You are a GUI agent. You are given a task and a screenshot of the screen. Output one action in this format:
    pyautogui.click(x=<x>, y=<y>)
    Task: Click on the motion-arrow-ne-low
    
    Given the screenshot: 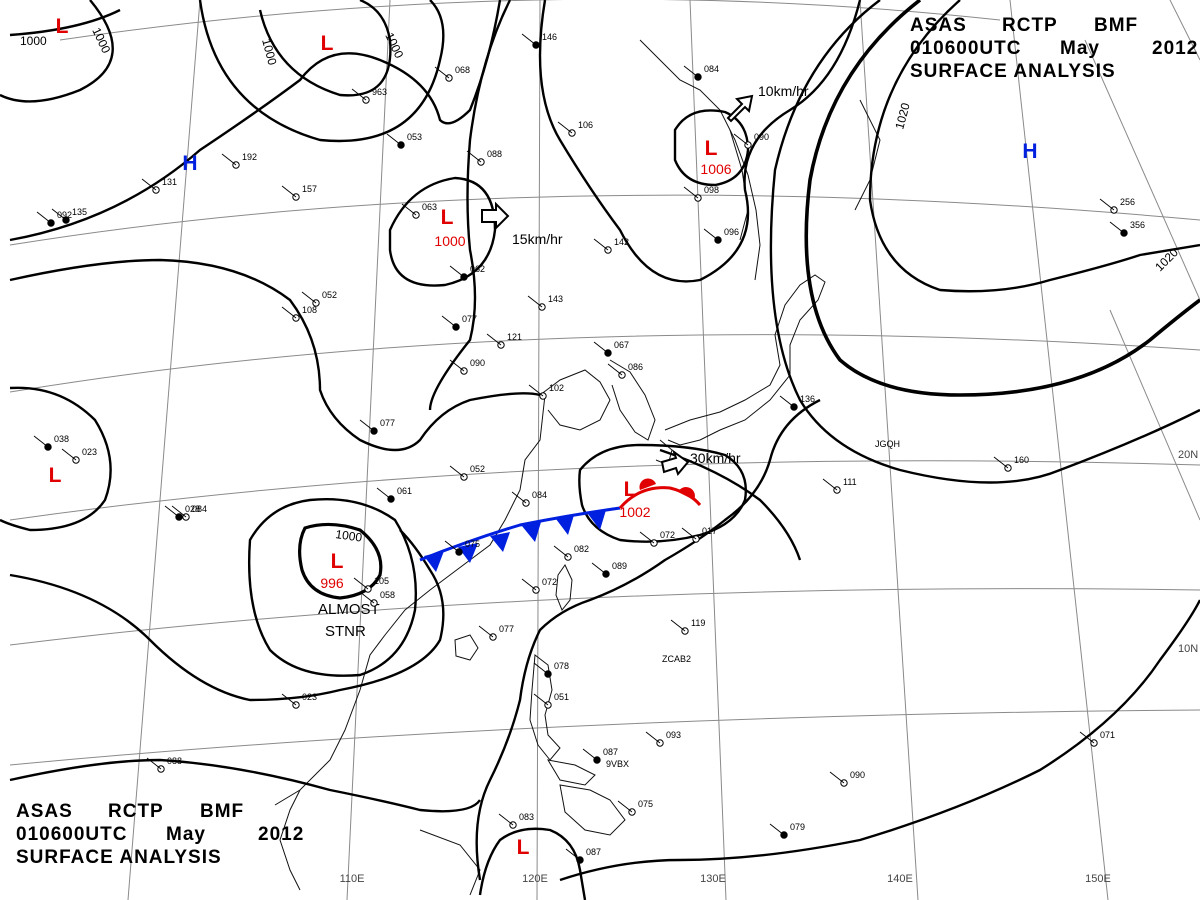 What is the action you would take?
    pyautogui.click(x=740, y=108)
    